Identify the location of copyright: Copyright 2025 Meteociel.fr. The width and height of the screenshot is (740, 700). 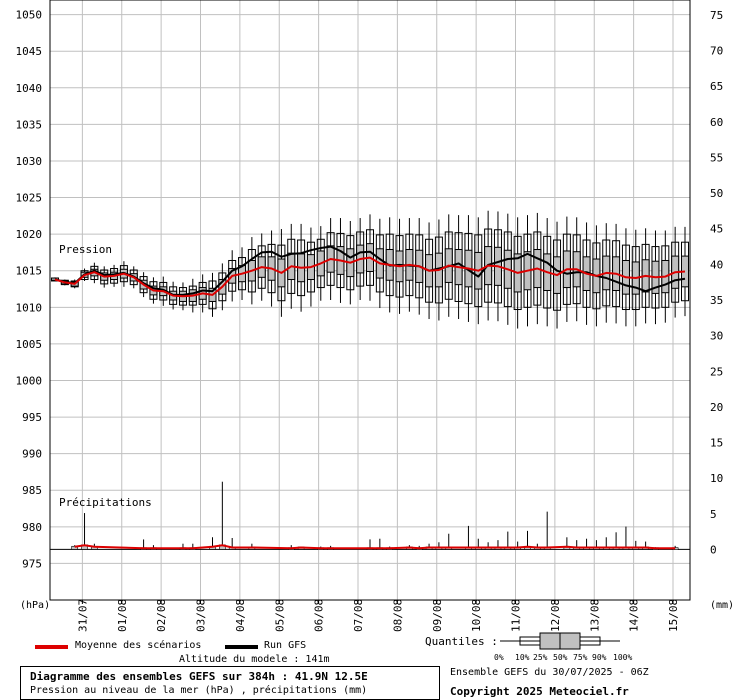
(539, 691).